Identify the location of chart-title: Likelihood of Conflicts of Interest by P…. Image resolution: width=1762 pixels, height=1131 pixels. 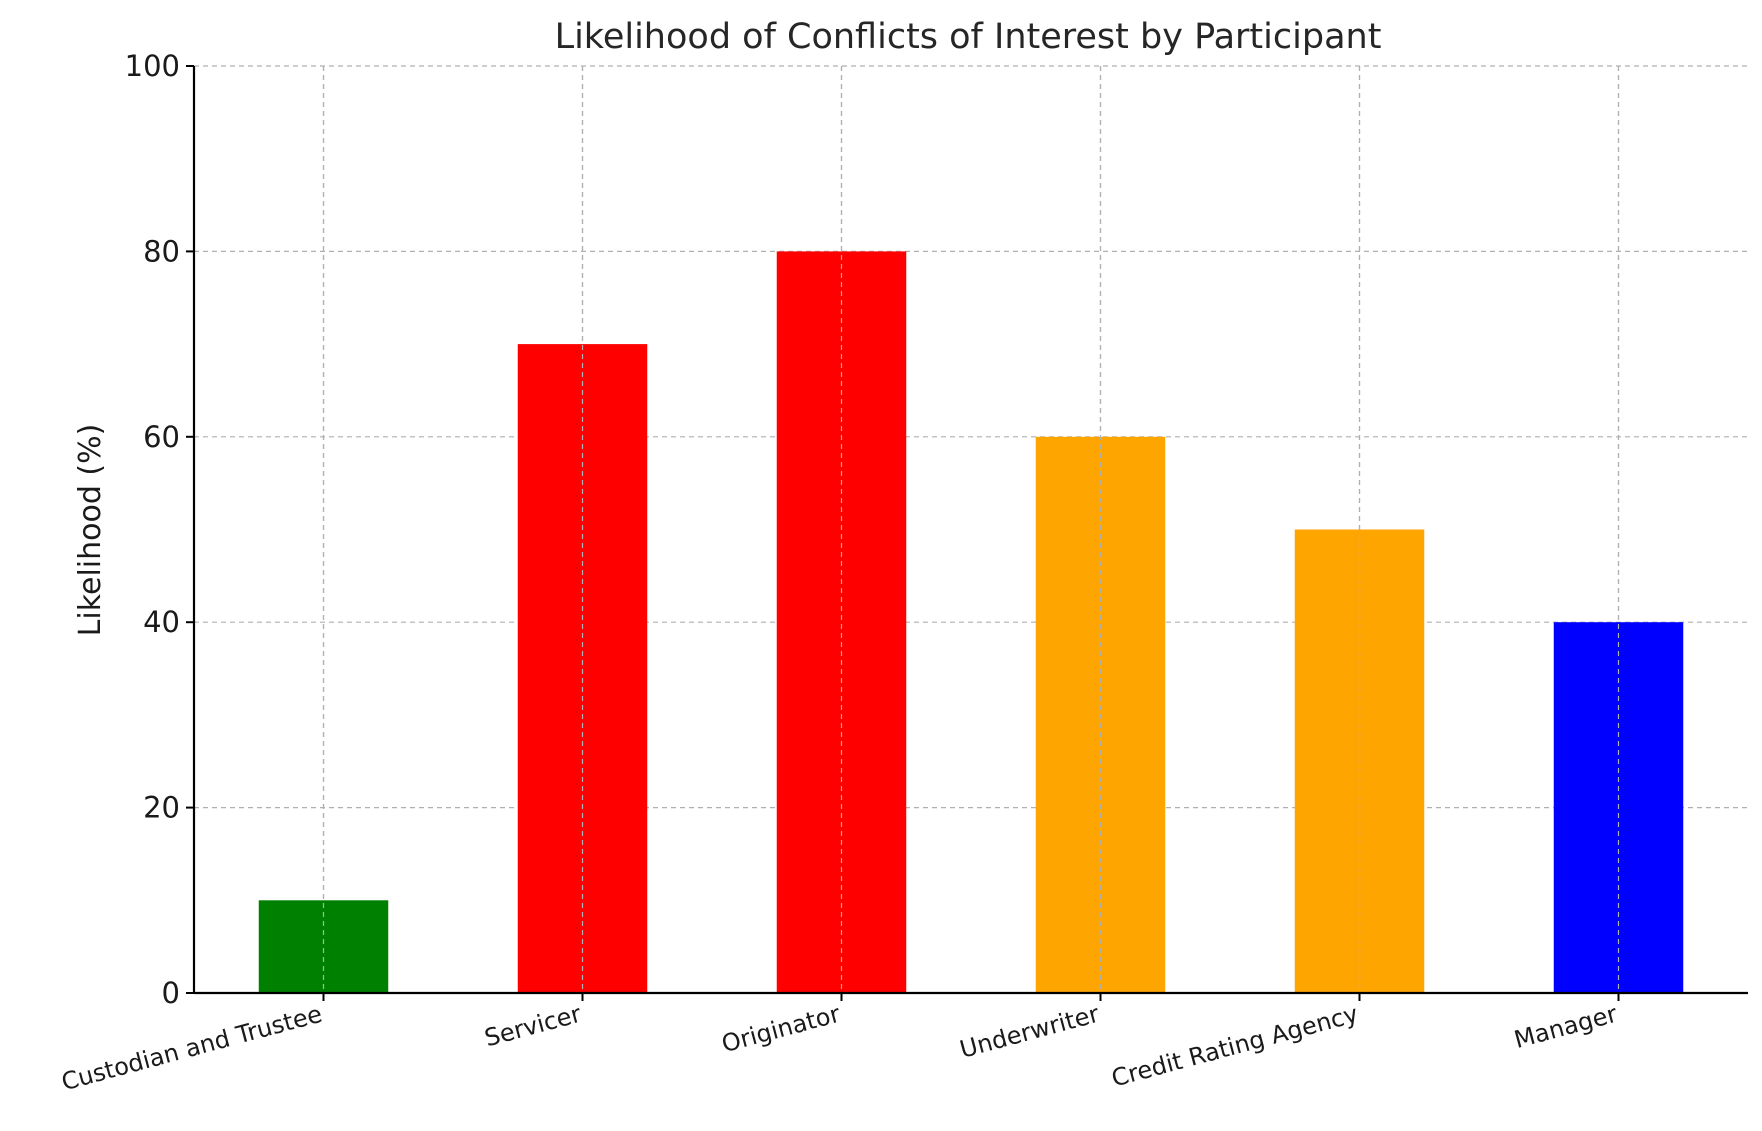
(968, 37).